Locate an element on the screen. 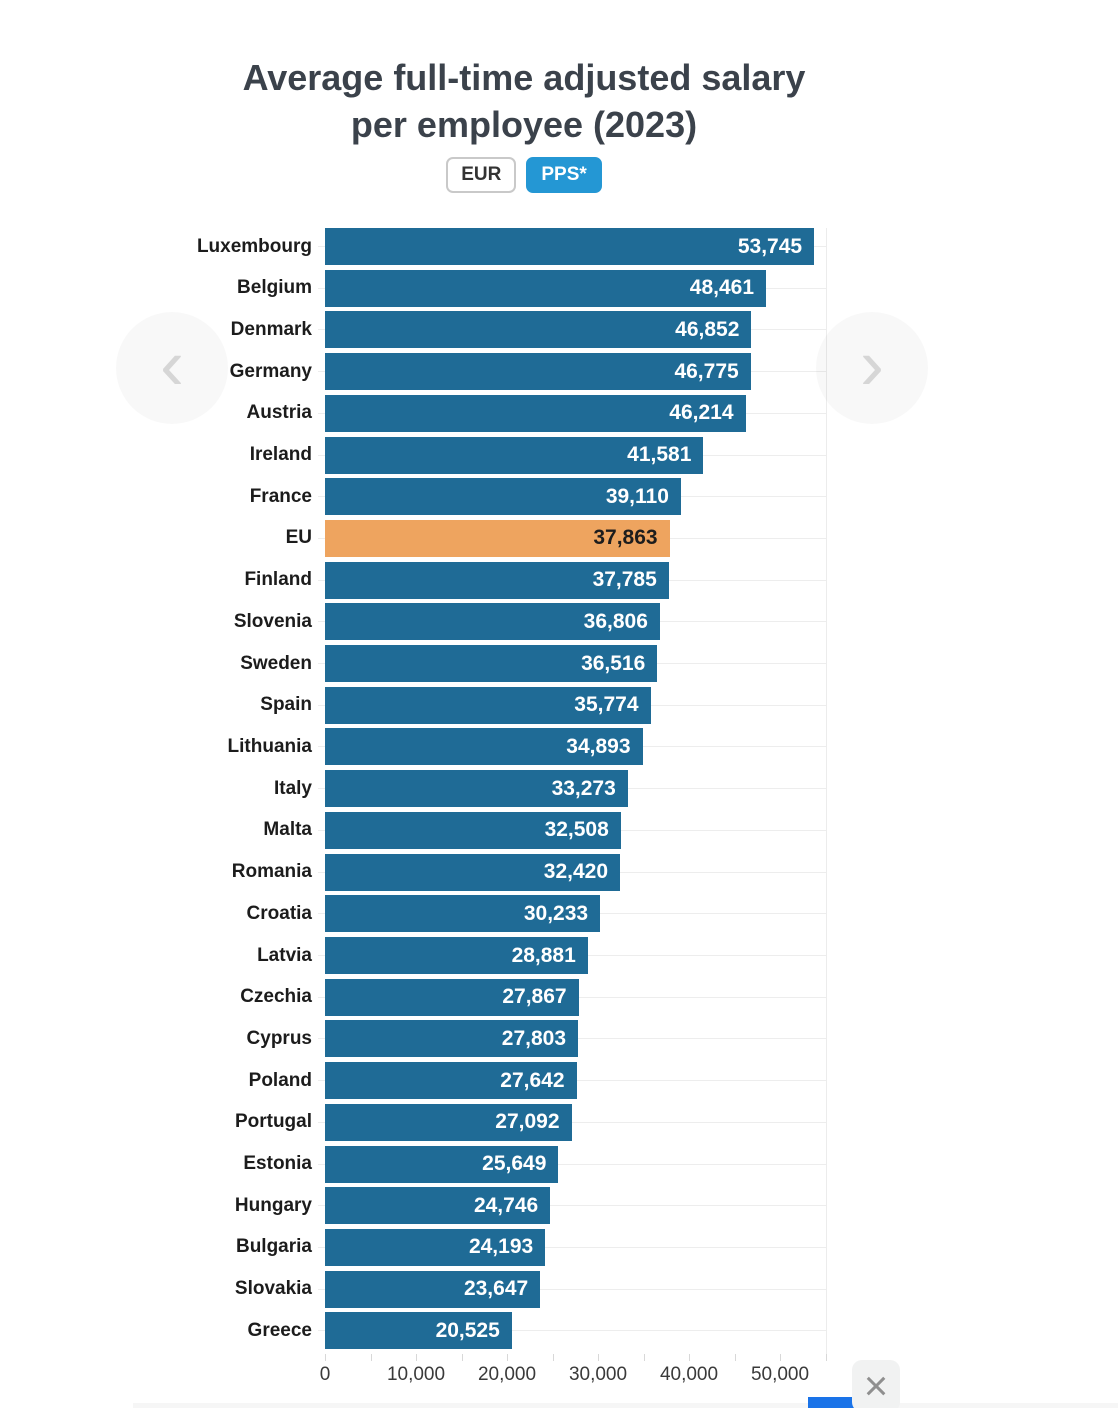  value-label: 35,774 is located at coordinates (606, 705).